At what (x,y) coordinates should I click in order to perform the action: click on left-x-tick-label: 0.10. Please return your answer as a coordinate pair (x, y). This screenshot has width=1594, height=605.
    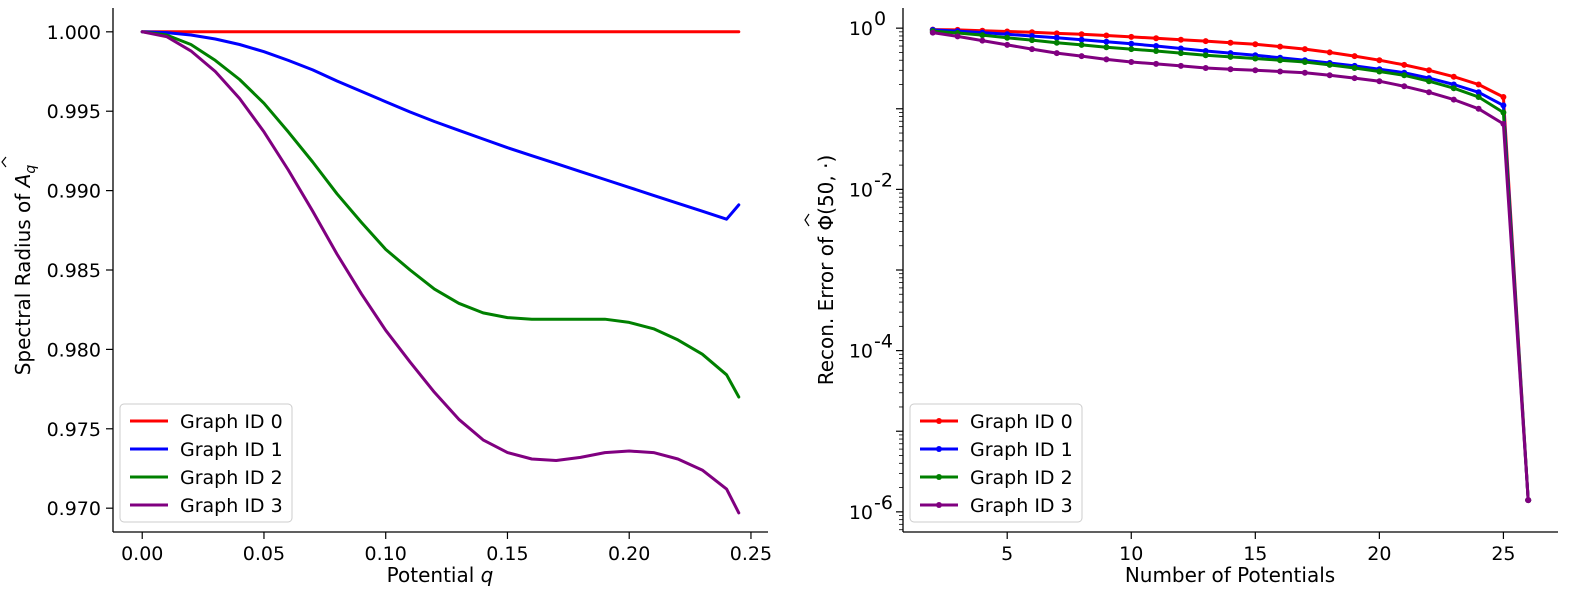
    Looking at the image, I should click on (386, 554).